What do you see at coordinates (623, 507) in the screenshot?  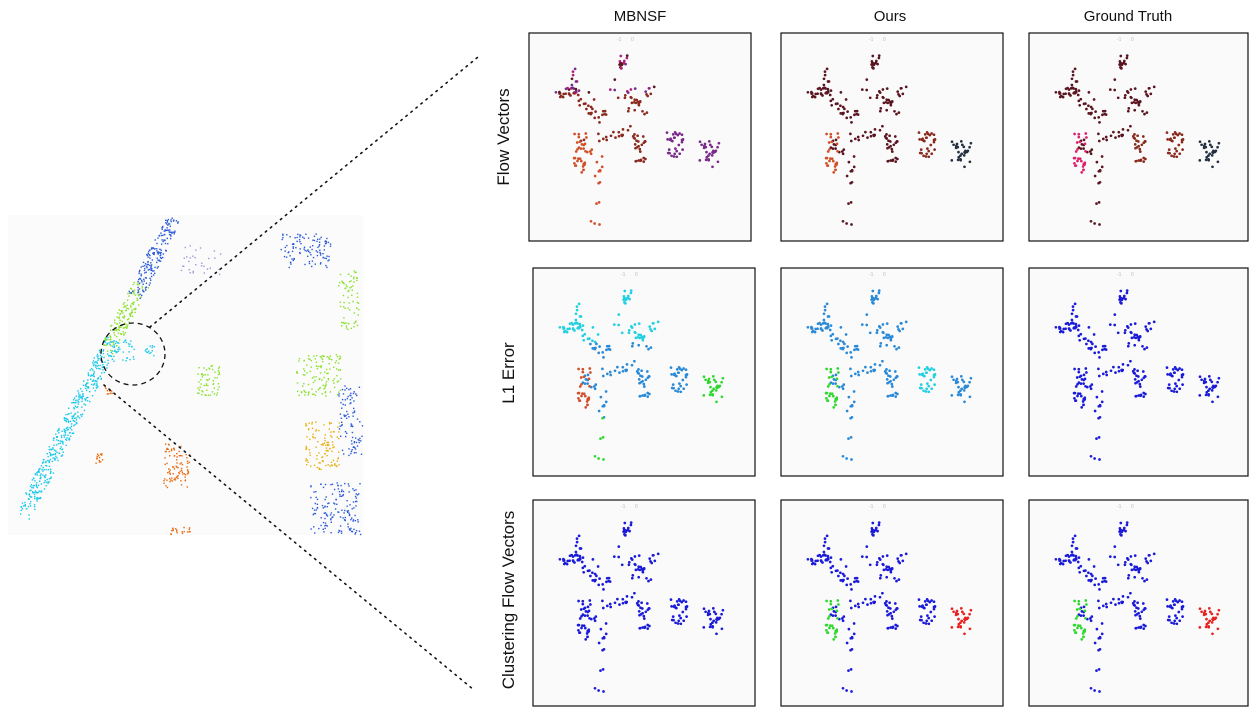 I see `panel-tick-label: -1` at bounding box center [623, 507].